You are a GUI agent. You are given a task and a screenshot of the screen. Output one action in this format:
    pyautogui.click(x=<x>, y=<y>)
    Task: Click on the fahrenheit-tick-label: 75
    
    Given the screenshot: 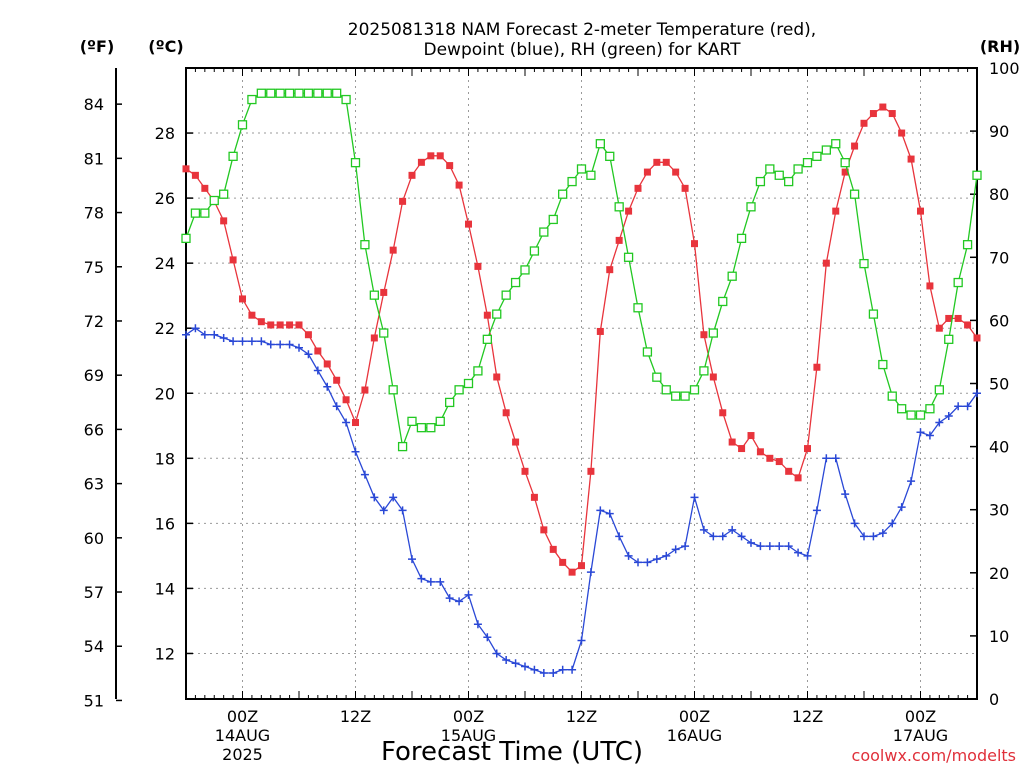 What is the action you would take?
    pyautogui.click(x=94, y=267)
    